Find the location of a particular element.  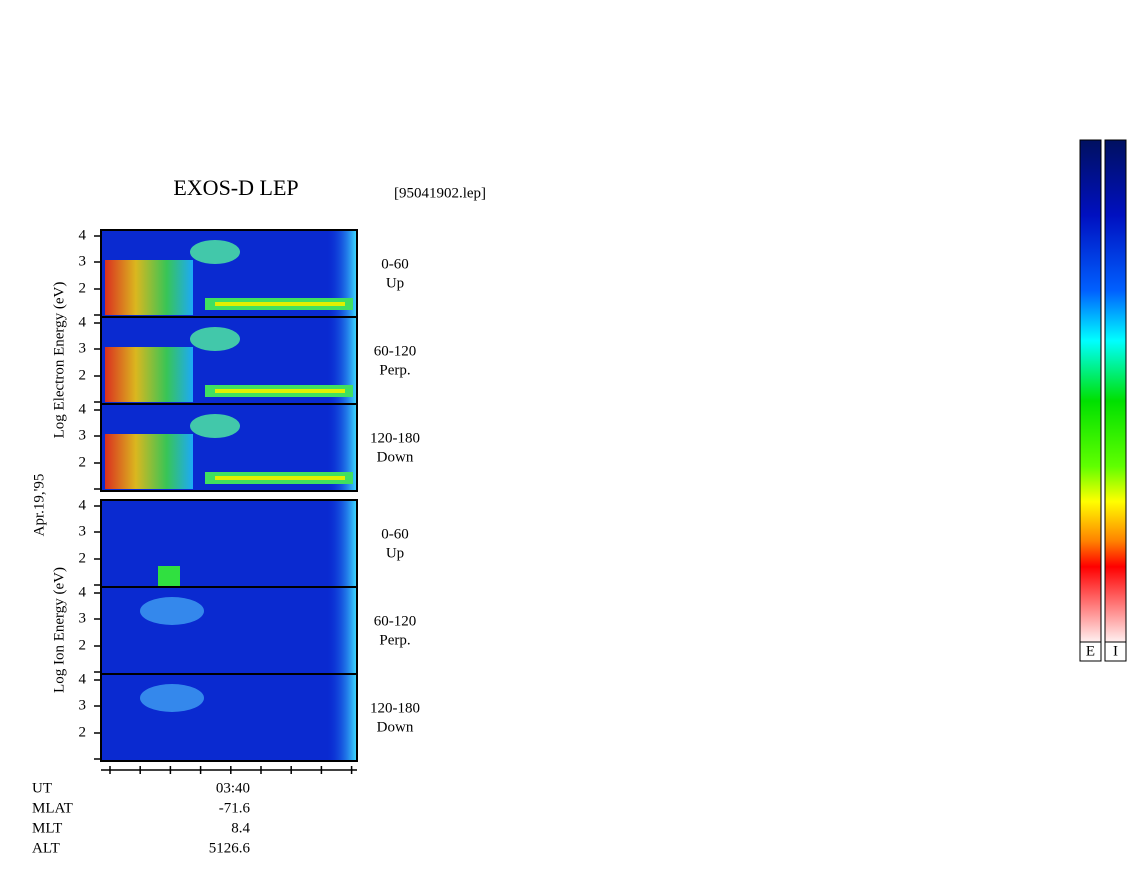

footer-label: ALT is located at coordinates (46, 848).